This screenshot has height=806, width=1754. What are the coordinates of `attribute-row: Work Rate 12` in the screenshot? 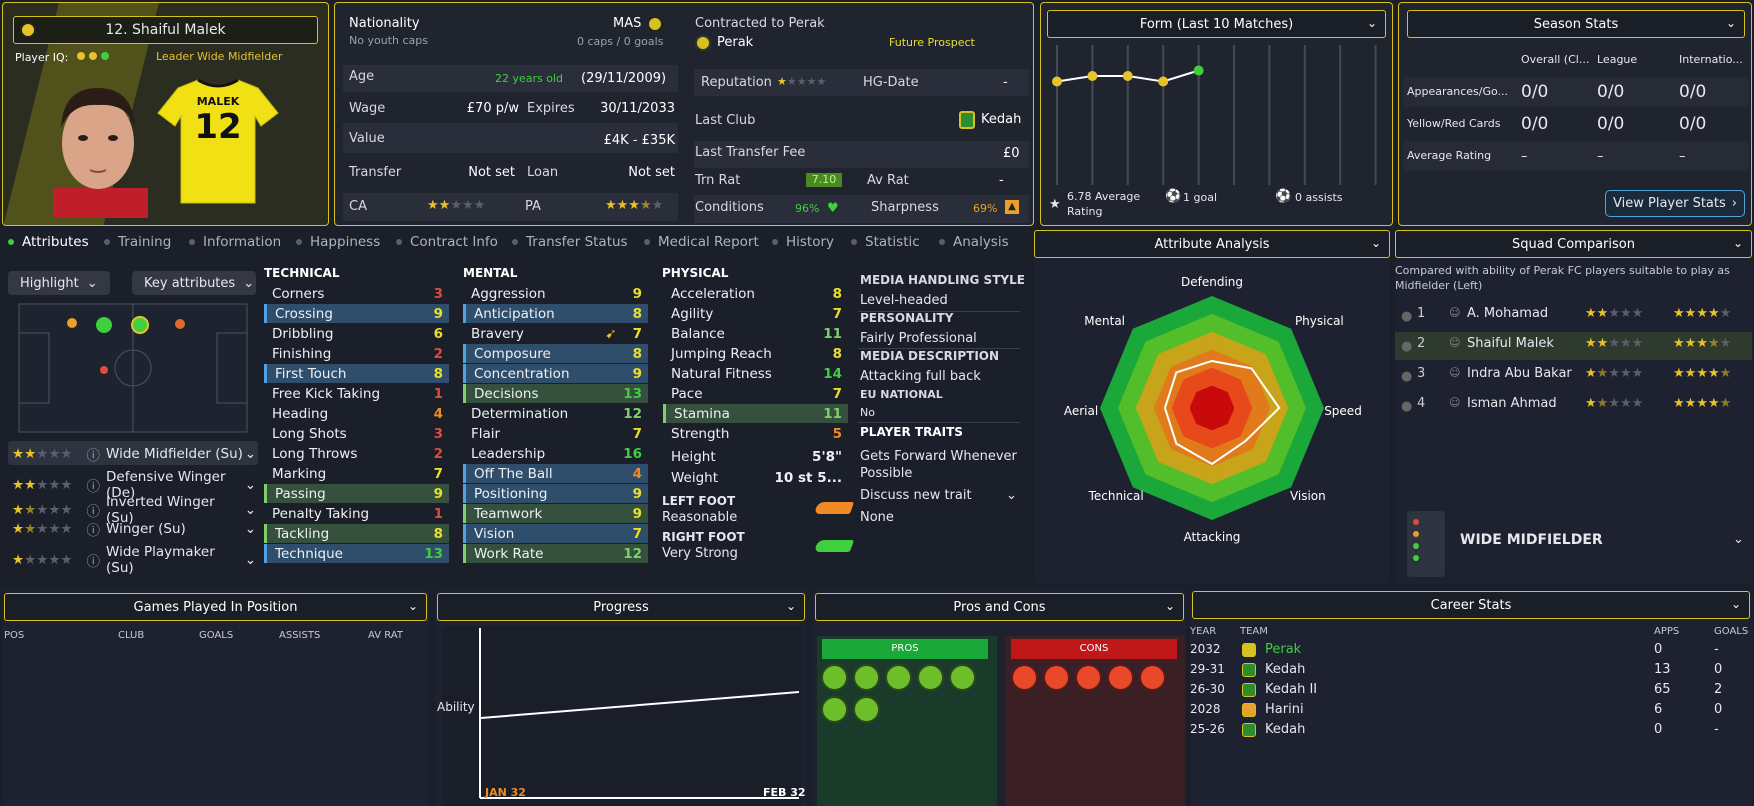 It's located at (555, 553).